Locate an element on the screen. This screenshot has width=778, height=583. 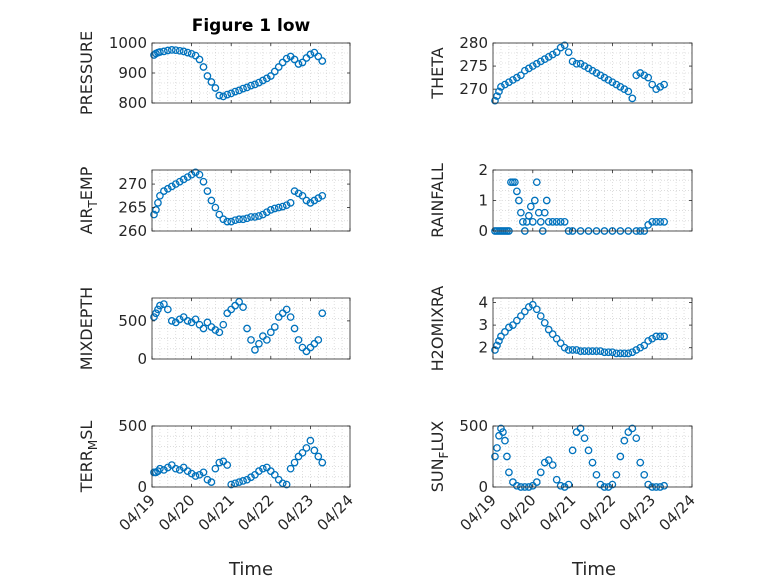
panel-rainfall: 0 1 2 RAINFALL is located at coordinates (560, 200).